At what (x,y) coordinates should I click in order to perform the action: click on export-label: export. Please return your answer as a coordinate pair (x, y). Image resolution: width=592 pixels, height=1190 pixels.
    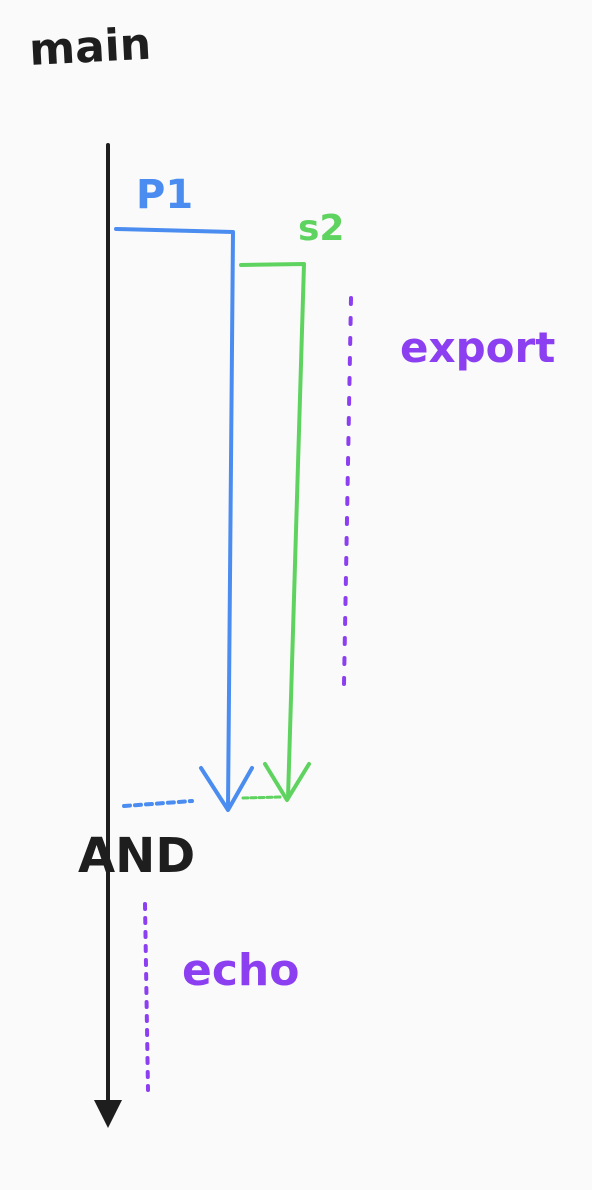
    Looking at the image, I should click on (477, 347).